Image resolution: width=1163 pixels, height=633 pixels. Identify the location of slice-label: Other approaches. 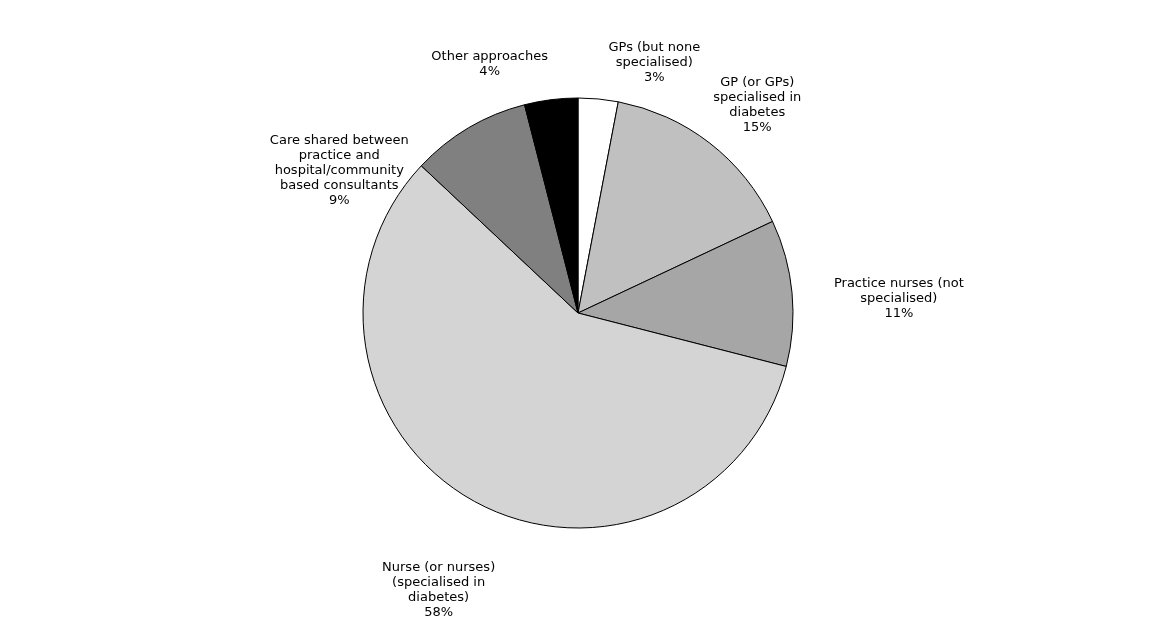
(490, 56).